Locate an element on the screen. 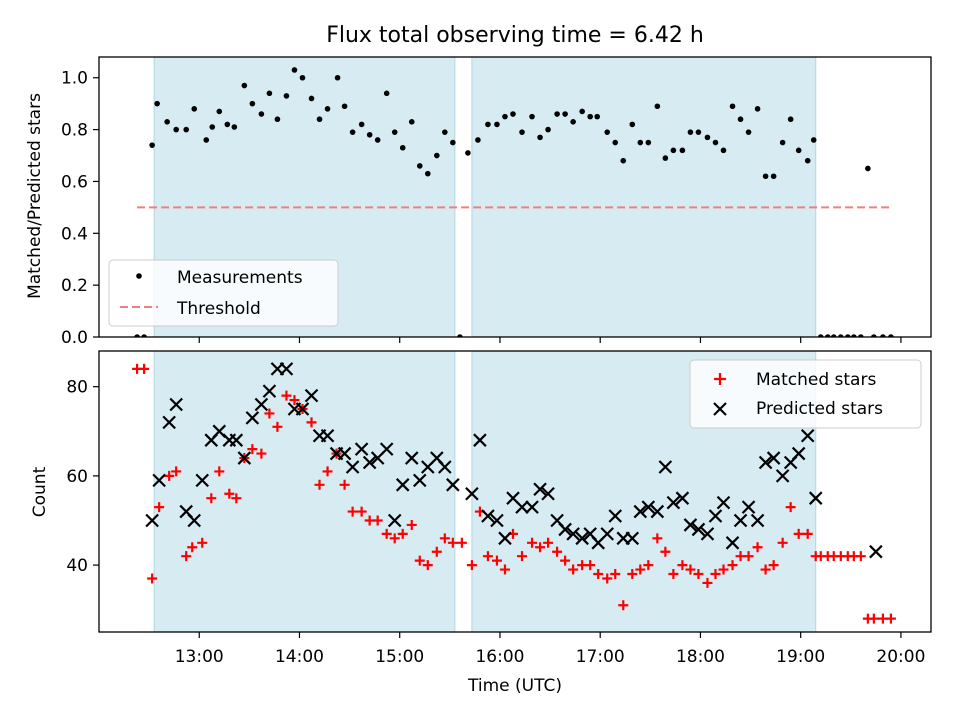  legend-label-matched: Matched stars is located at coordinates (816, 380).